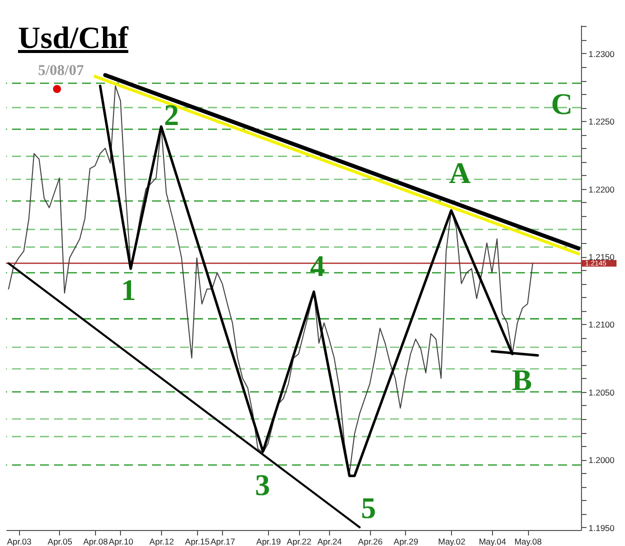  What do you see at coordinates (406, 541) in the screenshot?
I see `x-tick-label: Apr.29` at bounding box center [406, 541].